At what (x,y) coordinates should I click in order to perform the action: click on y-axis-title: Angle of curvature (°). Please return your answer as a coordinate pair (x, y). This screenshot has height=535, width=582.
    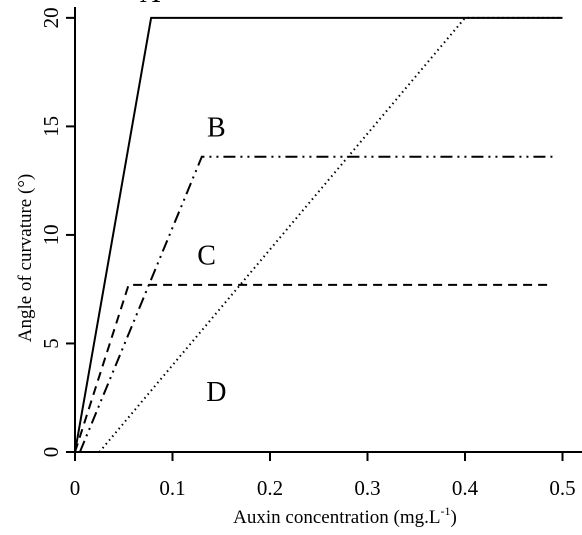
    Looking at the image, I should click on (25, 258).